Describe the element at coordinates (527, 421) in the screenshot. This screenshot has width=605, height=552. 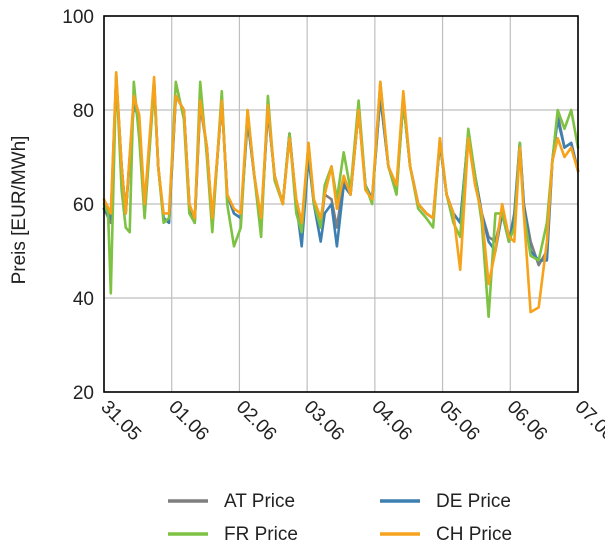
I see `x-tick-label: 06.06` at that location.